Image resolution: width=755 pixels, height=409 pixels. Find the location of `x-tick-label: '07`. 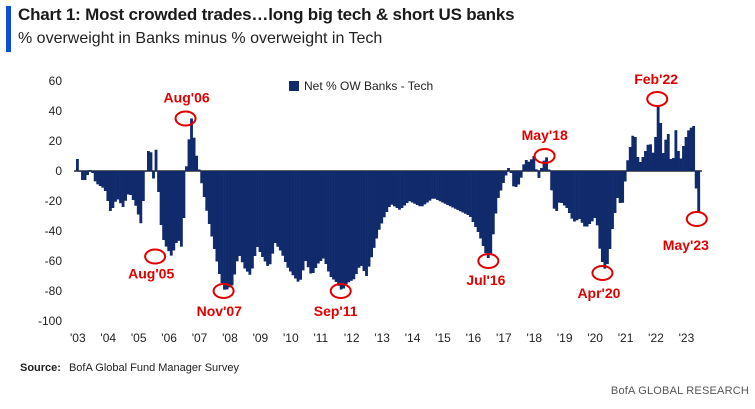

x-tick-label: '07 is located at coordinates (200, 338).